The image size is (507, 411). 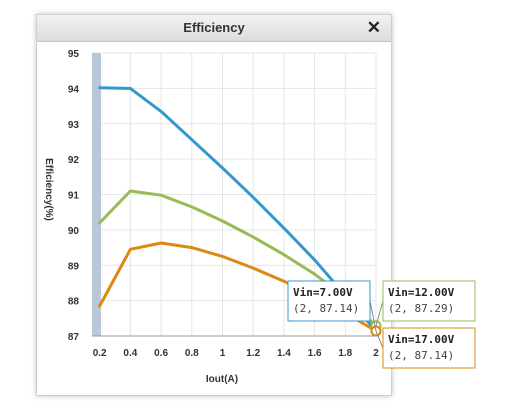 I want to click on tooltip-title: Vin=12.00V, so click(x=421, y=292).